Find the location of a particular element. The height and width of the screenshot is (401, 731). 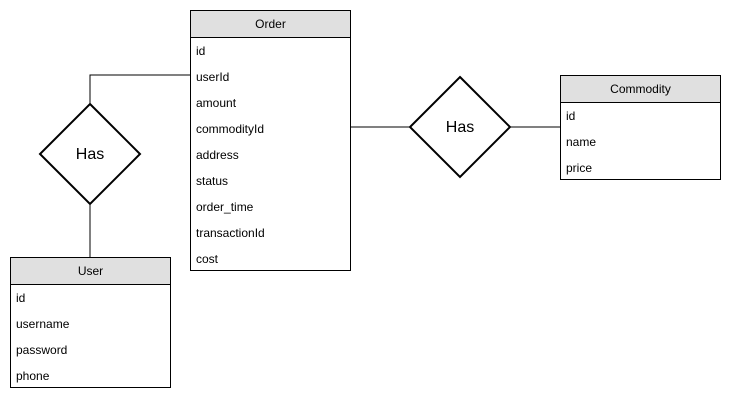

entity-title: Commodity is located at coordinates (640, 89).